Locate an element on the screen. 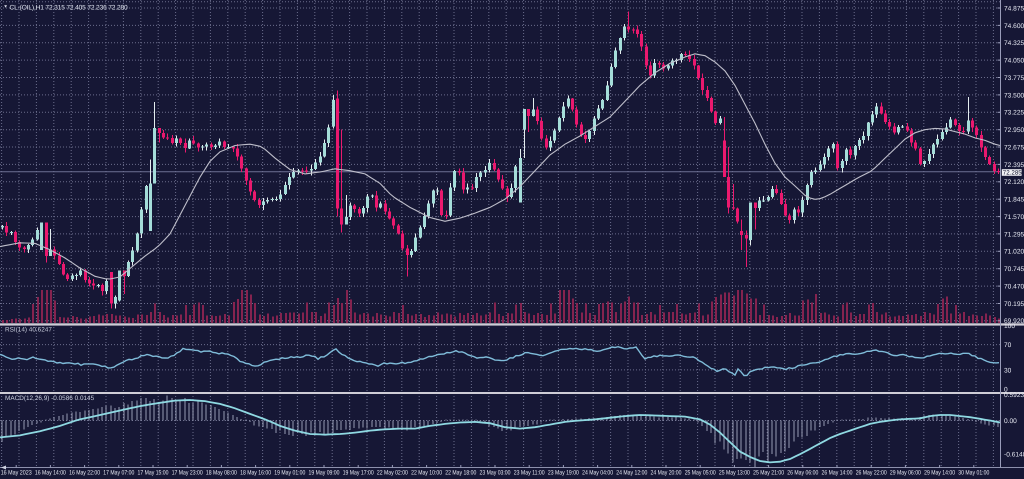  svg-text: 29 May 14:00 is located at coordinates (939, 473).